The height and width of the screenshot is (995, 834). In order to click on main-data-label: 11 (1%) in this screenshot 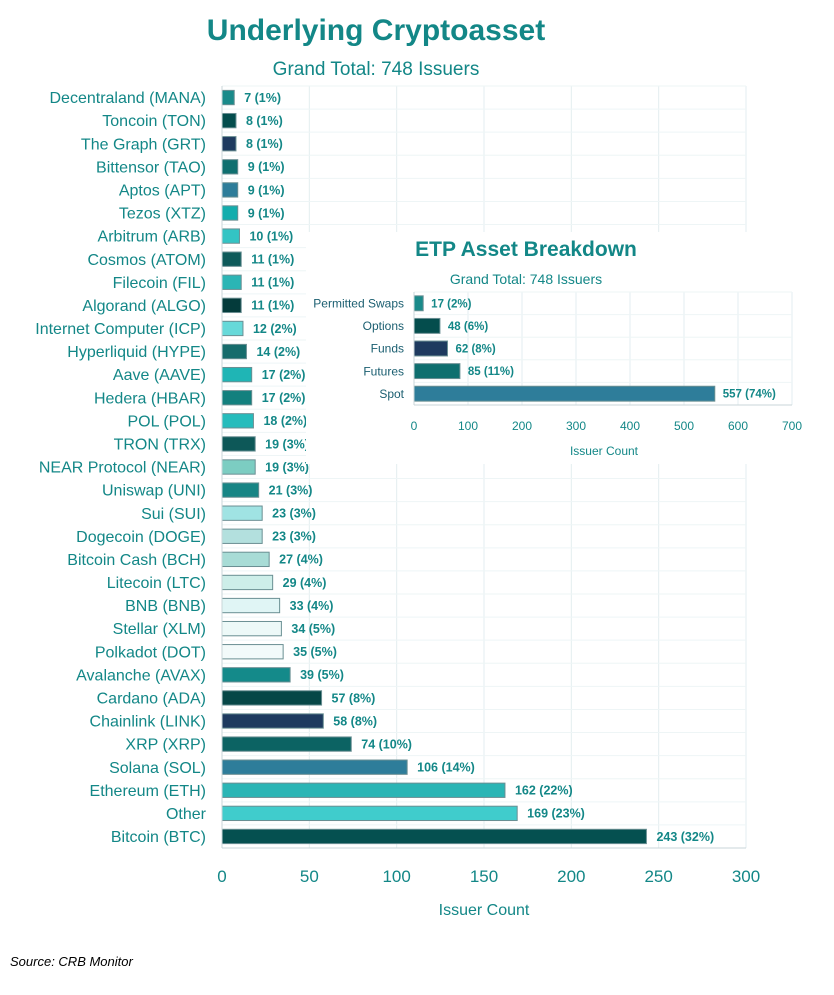, I will do `click(272, 283)`.